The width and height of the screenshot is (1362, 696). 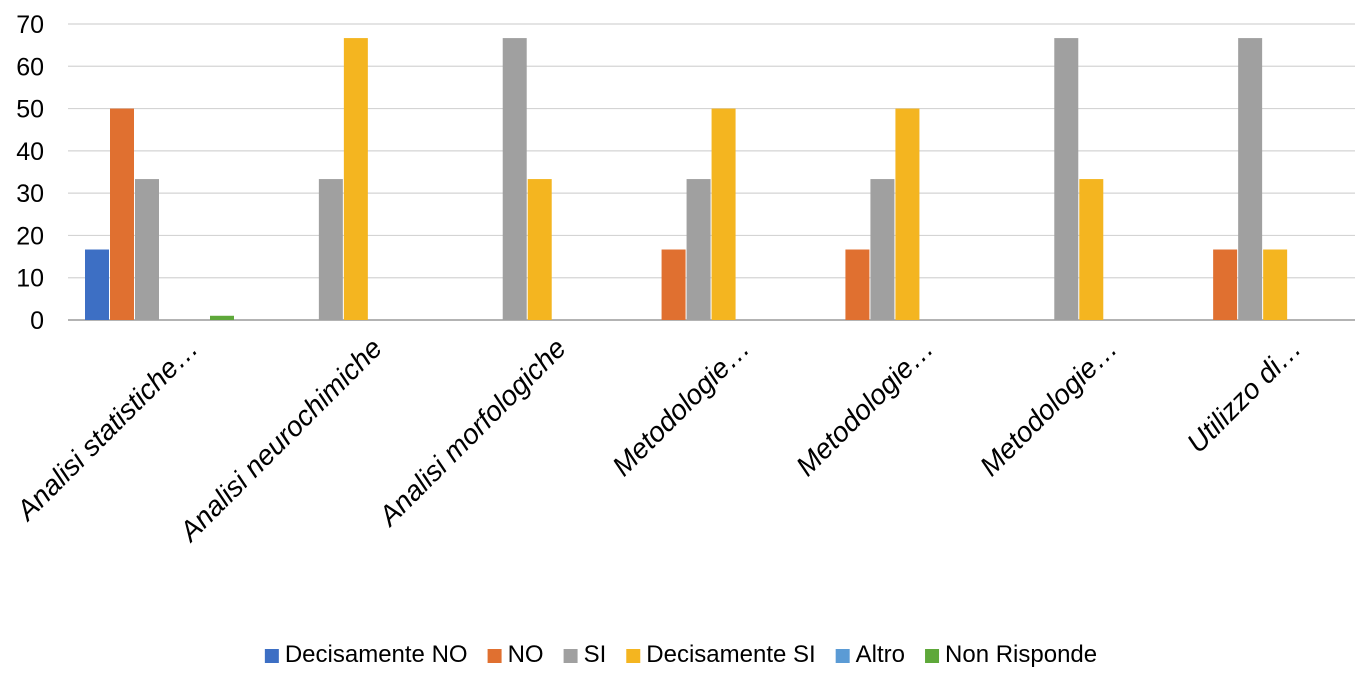 What do you see at coordinates (376, 654) in the screenshot?
I see `legend-label: Decisamente NO` at bounding box center [376, 654].